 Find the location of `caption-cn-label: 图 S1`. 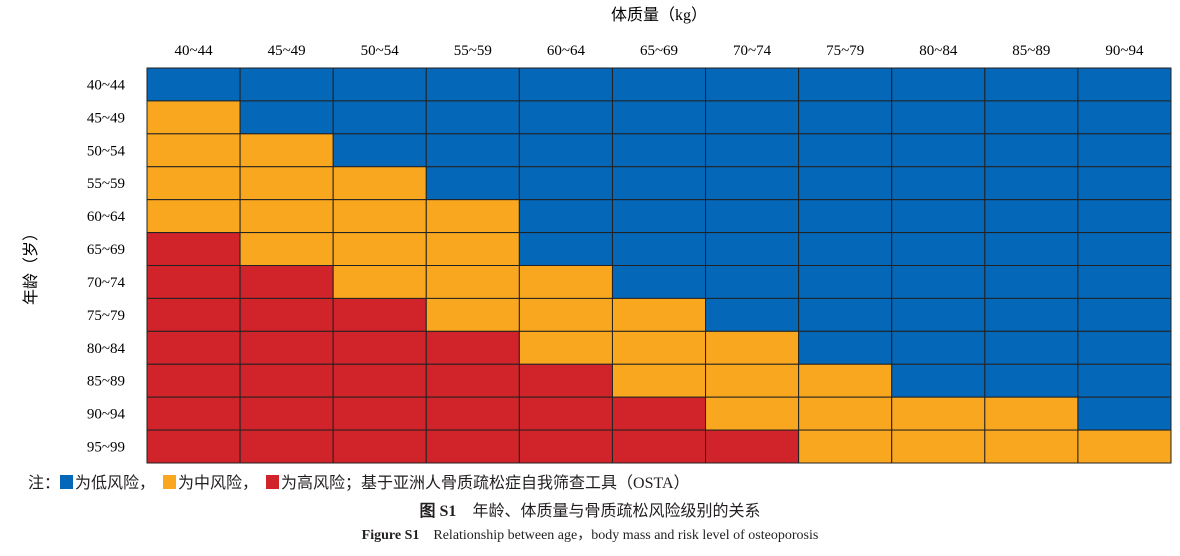

caption-cn-label: 图 S1 is located at coordinates (438, 511).